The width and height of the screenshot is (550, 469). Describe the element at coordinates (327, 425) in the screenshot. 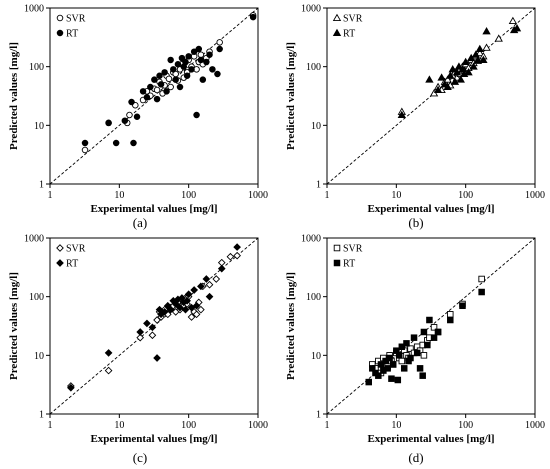

I see `x-tick-label: 1` at that location.